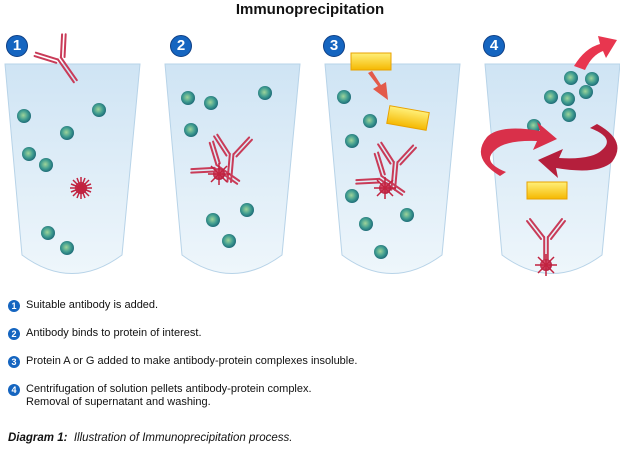 The width and height of the screenshot is (620, 452). I want to click on exit-arrow, so click(595, 53).